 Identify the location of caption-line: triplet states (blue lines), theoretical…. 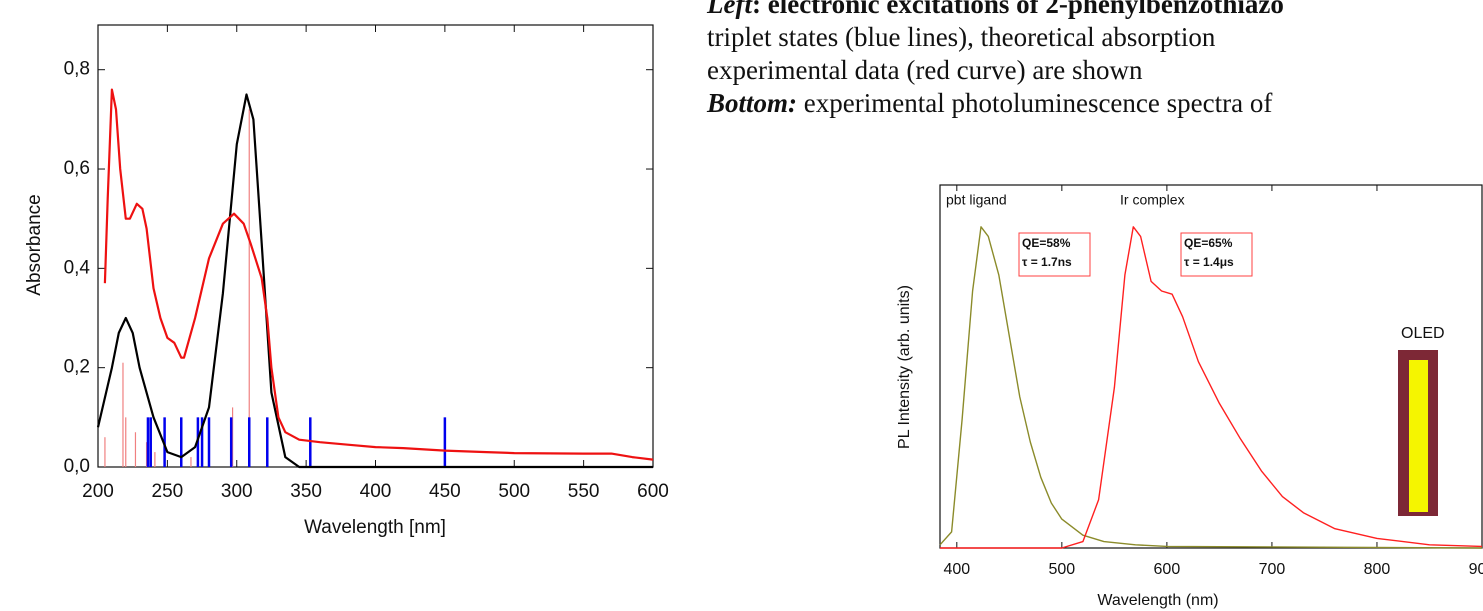
(961, 37).